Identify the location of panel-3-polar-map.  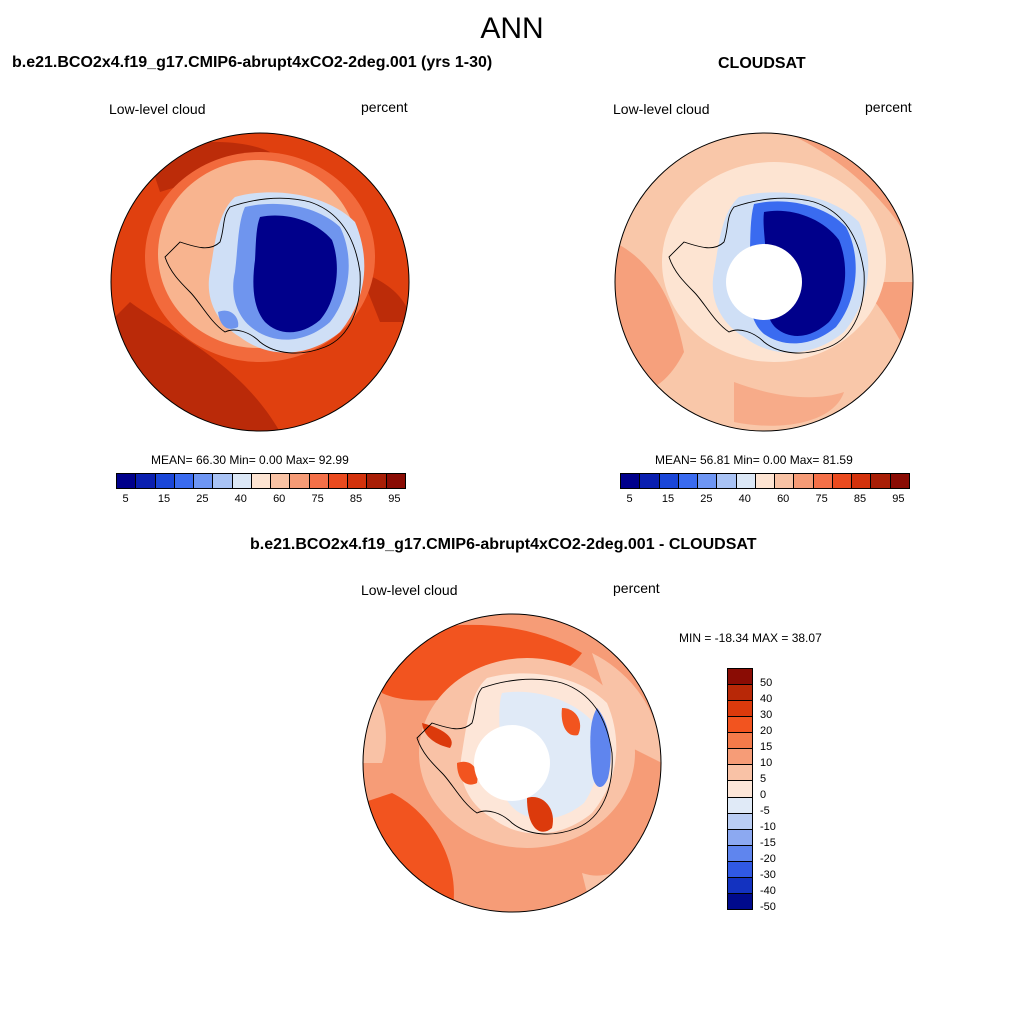
(512, 763).